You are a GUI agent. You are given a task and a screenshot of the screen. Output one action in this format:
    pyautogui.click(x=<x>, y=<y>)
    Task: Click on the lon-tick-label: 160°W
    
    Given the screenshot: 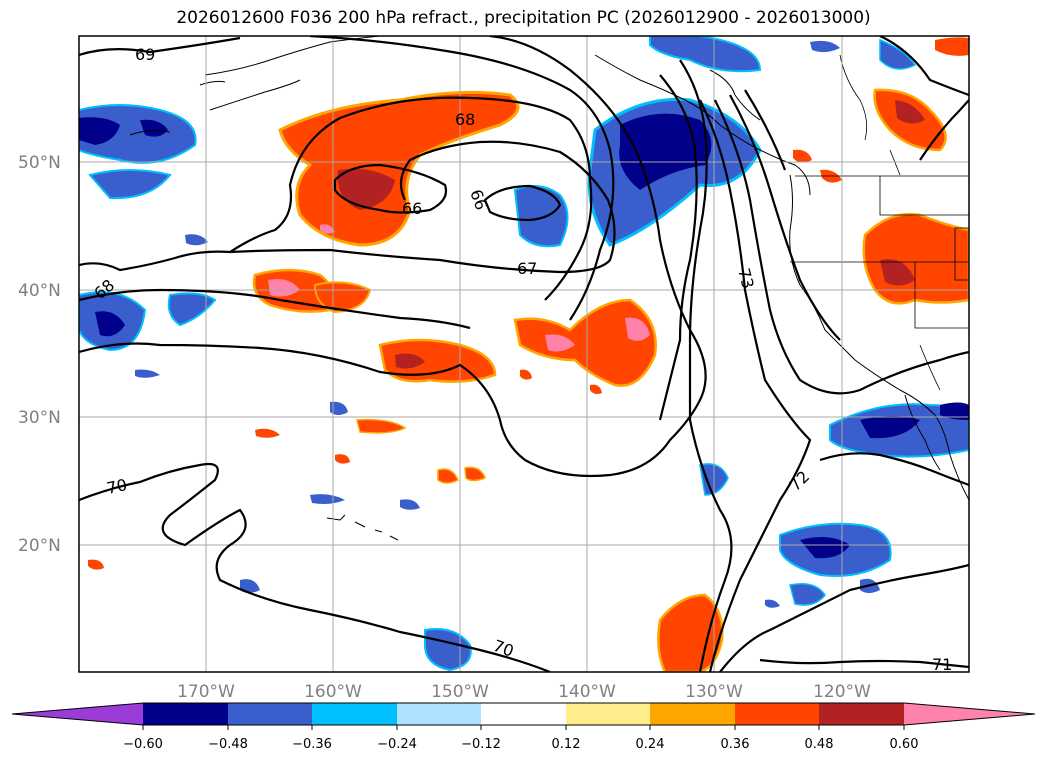 What is the action you would take?
    pyautogui.click(x=333, y=692)
    